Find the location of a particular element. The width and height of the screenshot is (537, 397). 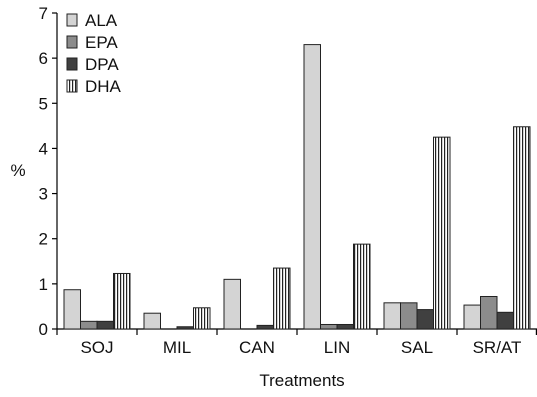

bar-dpa-can is located at coordinates (265, 327).